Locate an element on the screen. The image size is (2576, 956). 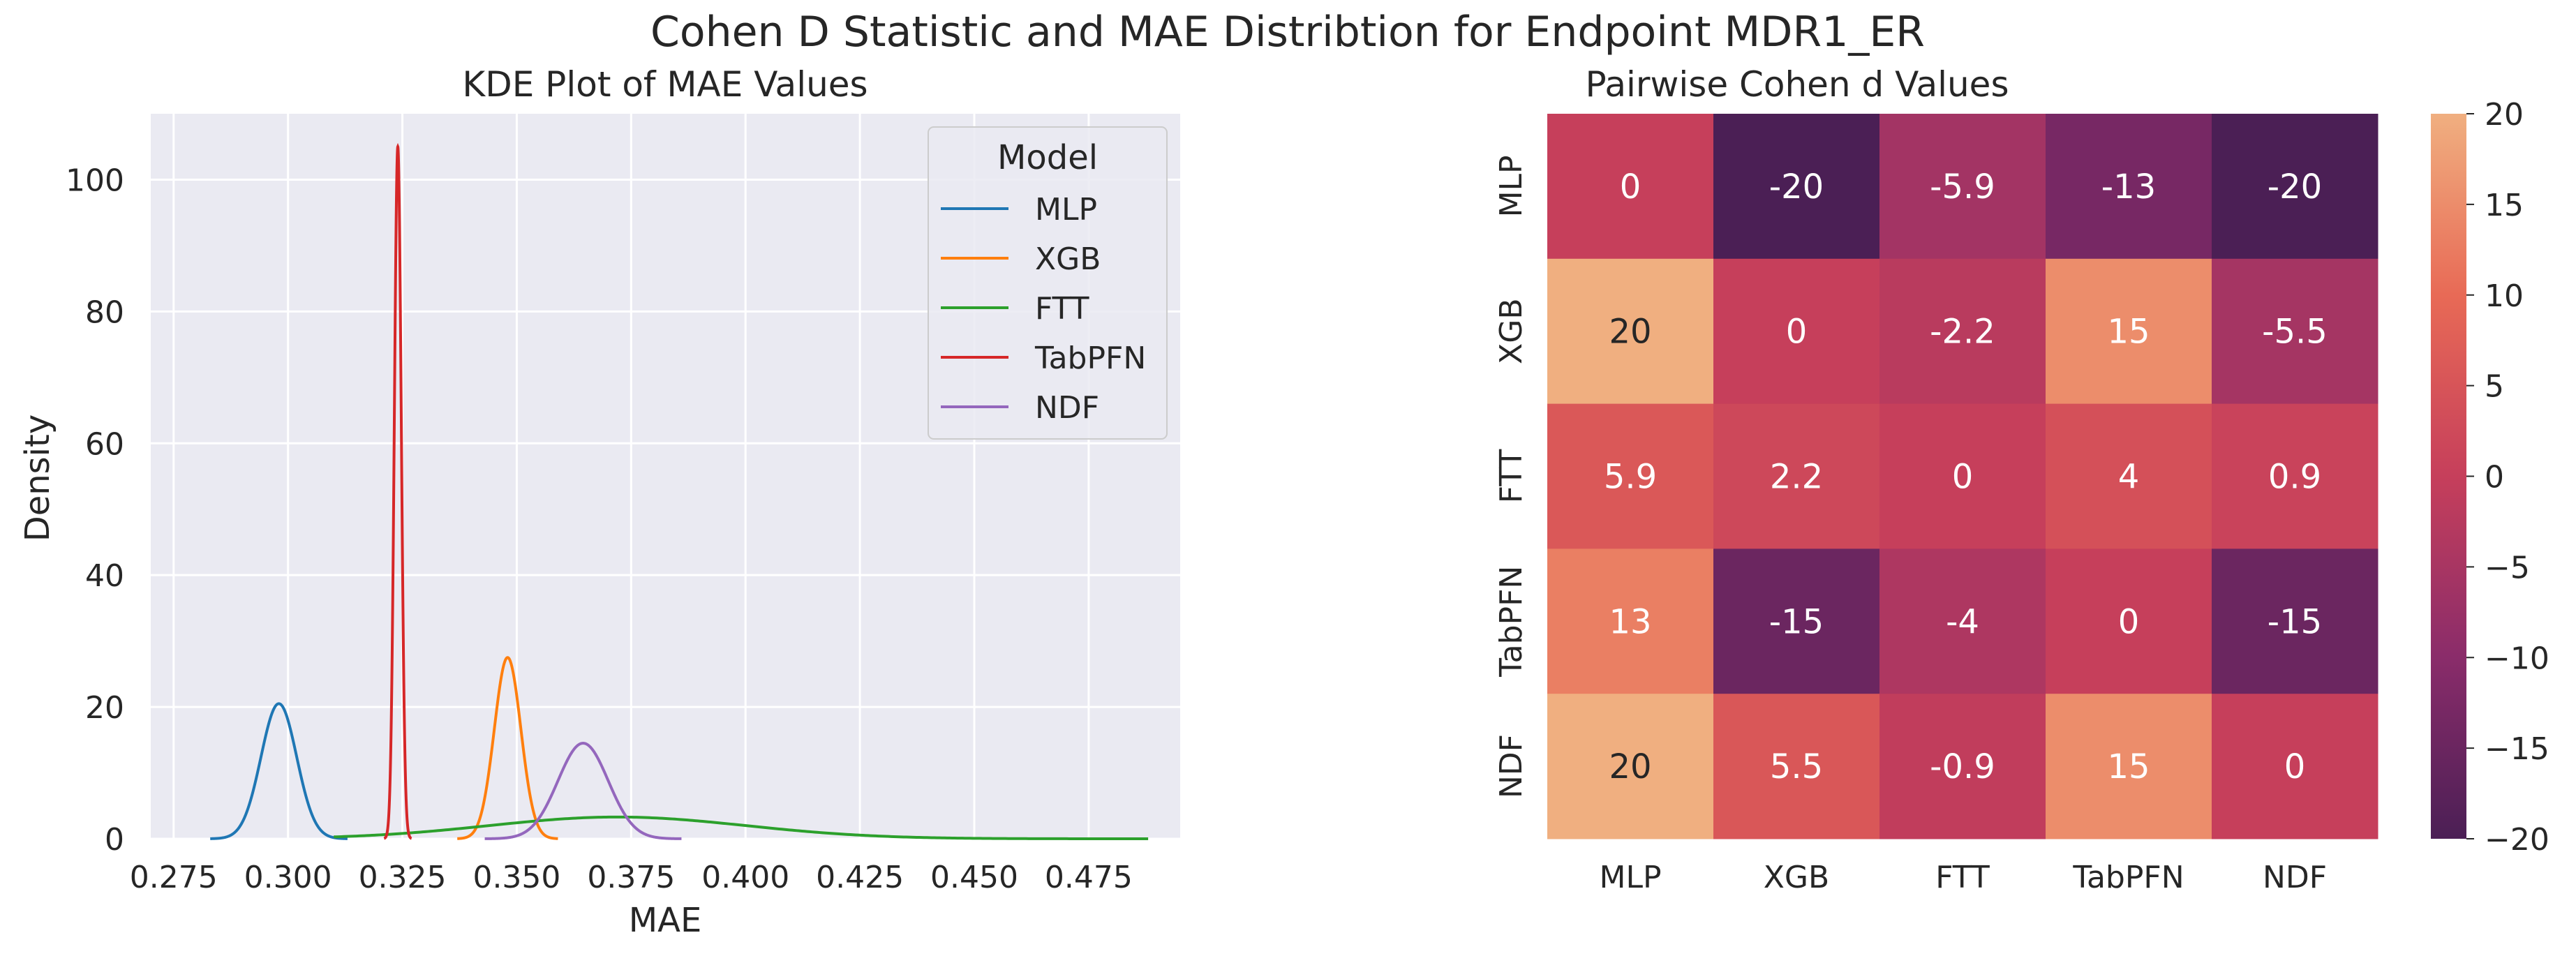
kde-y-tick-label: 80 is located at coordinates (104, 312).